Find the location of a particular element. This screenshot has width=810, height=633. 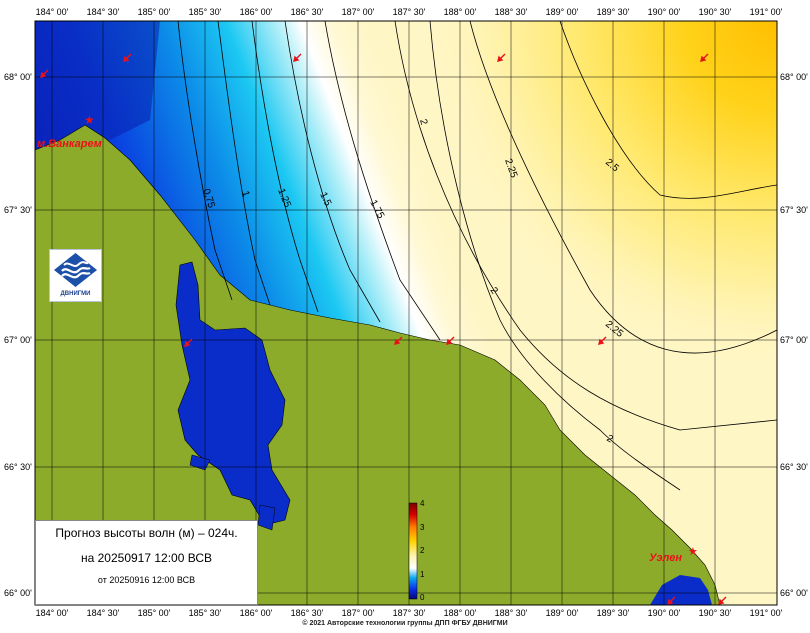

valid-time: на 20250917 12:00 ВСВ is located at coordinates (146, 558).